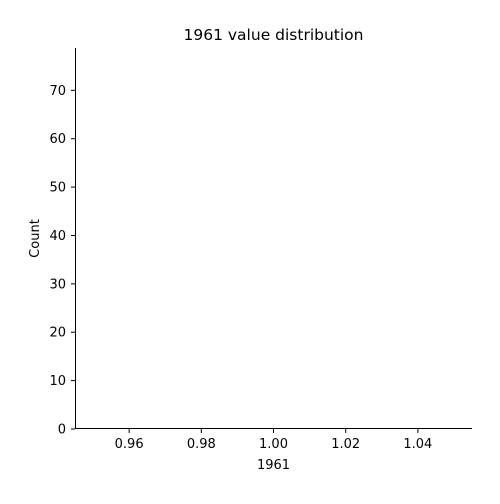 Image resolution: width=500 pixels, height=504 pixels. Describe the element at coordinates (273, 465) in the screenshot. I see `x-axis-label: 1961` at that location.